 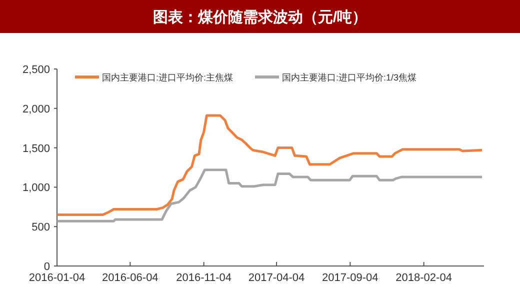 I want to click on legend-label: 国内主要港口:进口平均价:1/3焦煤, so click(x=349, y=77).